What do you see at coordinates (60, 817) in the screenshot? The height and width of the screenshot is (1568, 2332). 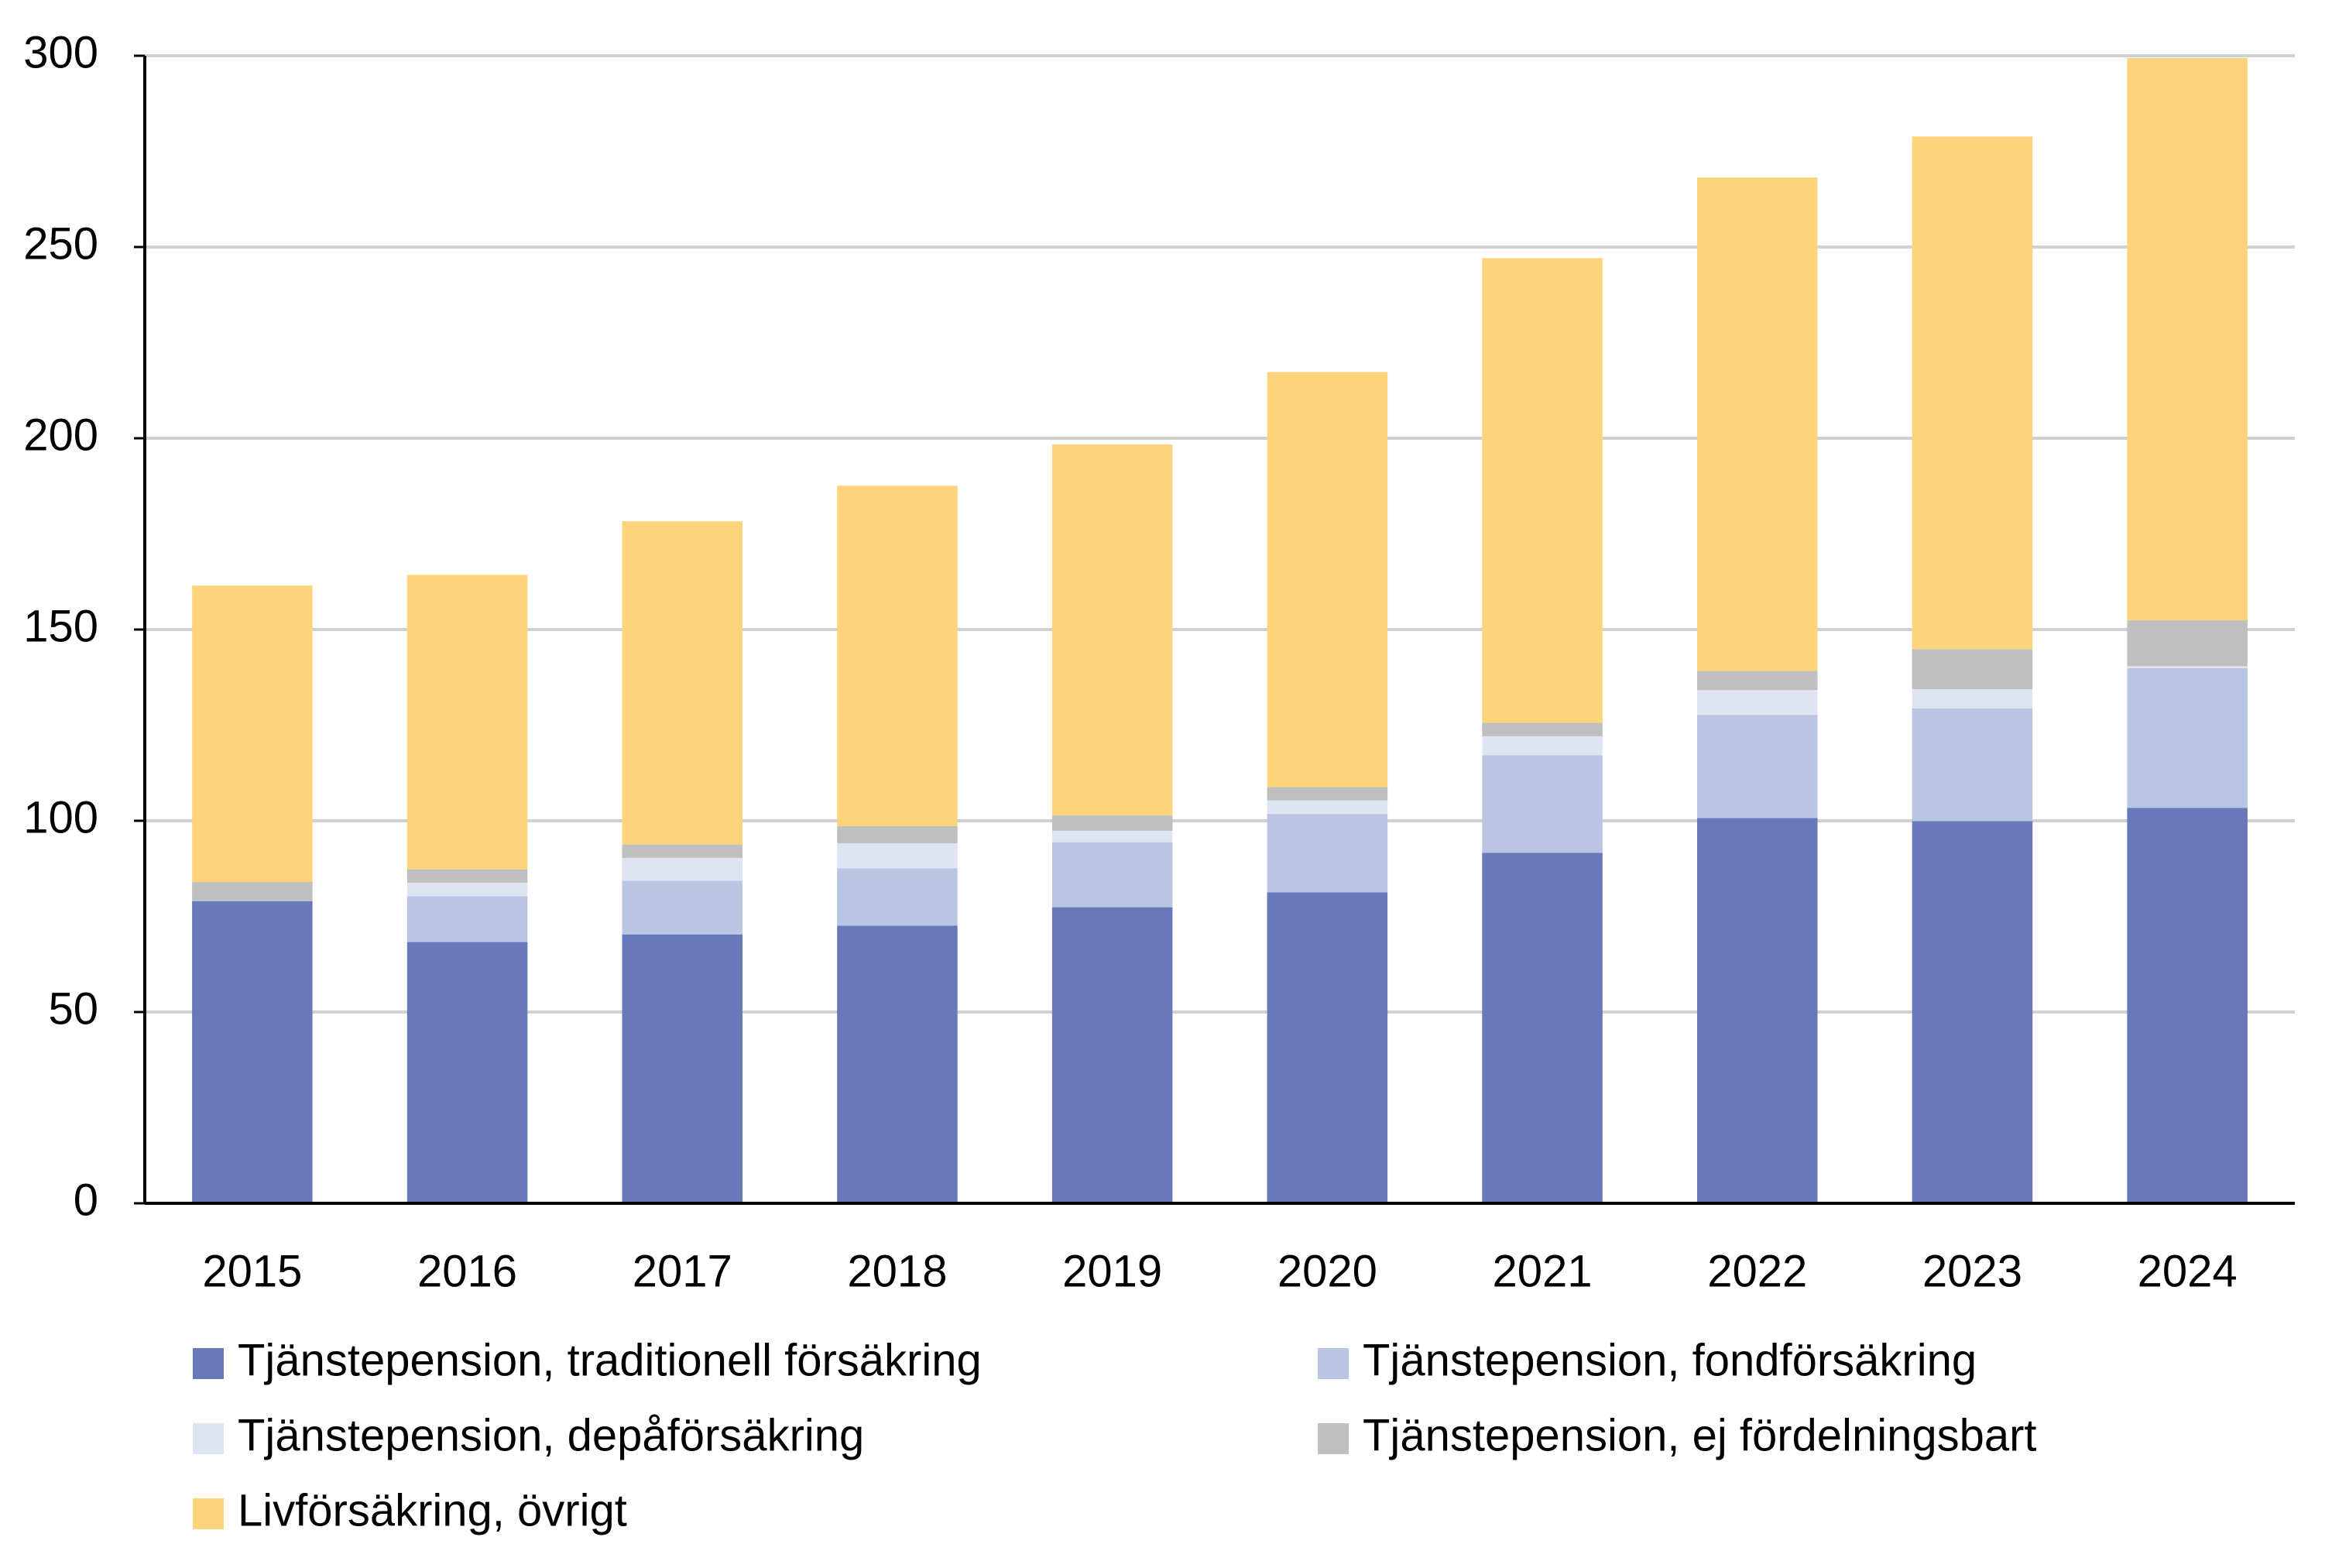 I see `y-tick-label: 100` at bounding box center [60, 817].